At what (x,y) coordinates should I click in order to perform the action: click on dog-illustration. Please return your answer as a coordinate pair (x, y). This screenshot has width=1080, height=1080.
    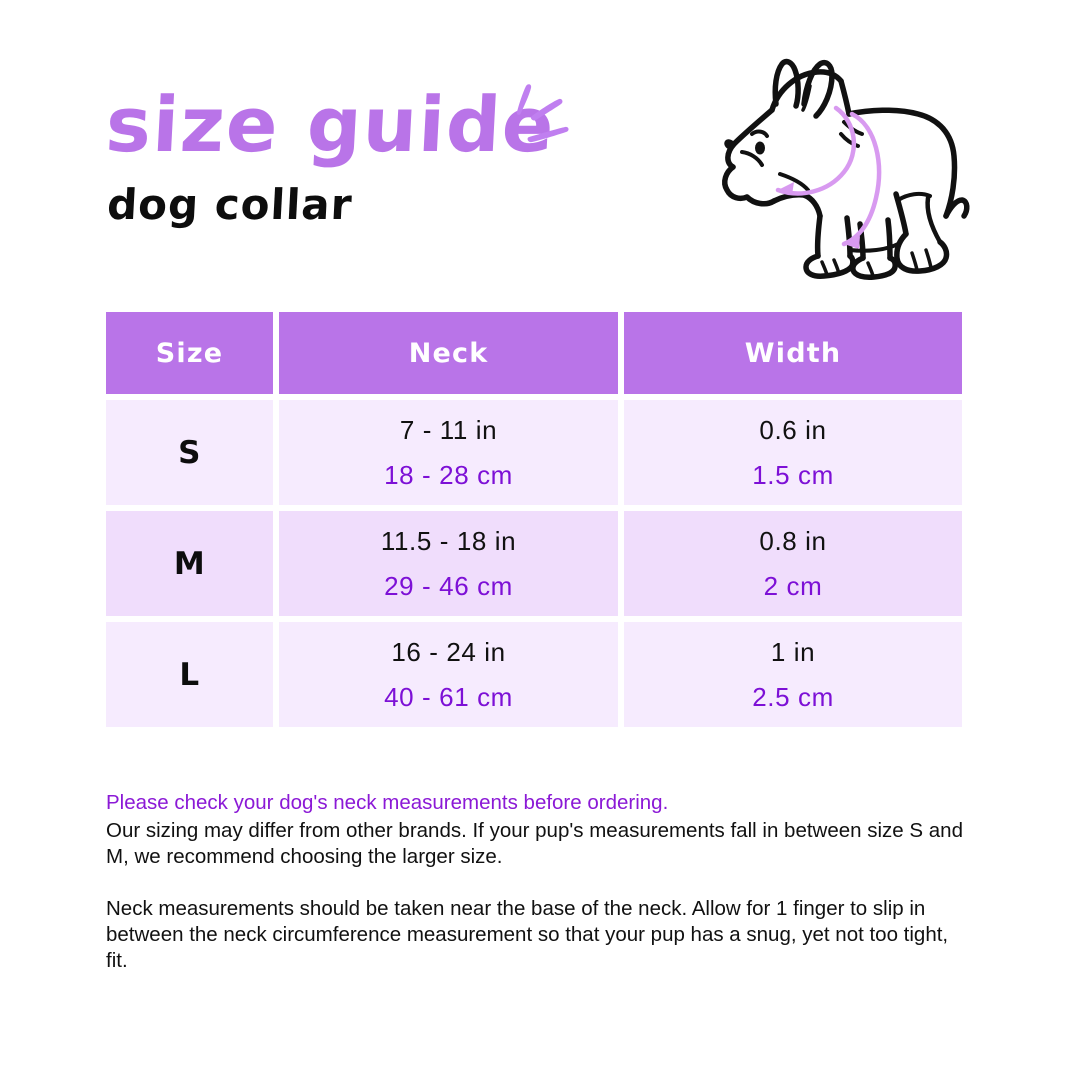
    Looking at the image, I should click on (846, 169).